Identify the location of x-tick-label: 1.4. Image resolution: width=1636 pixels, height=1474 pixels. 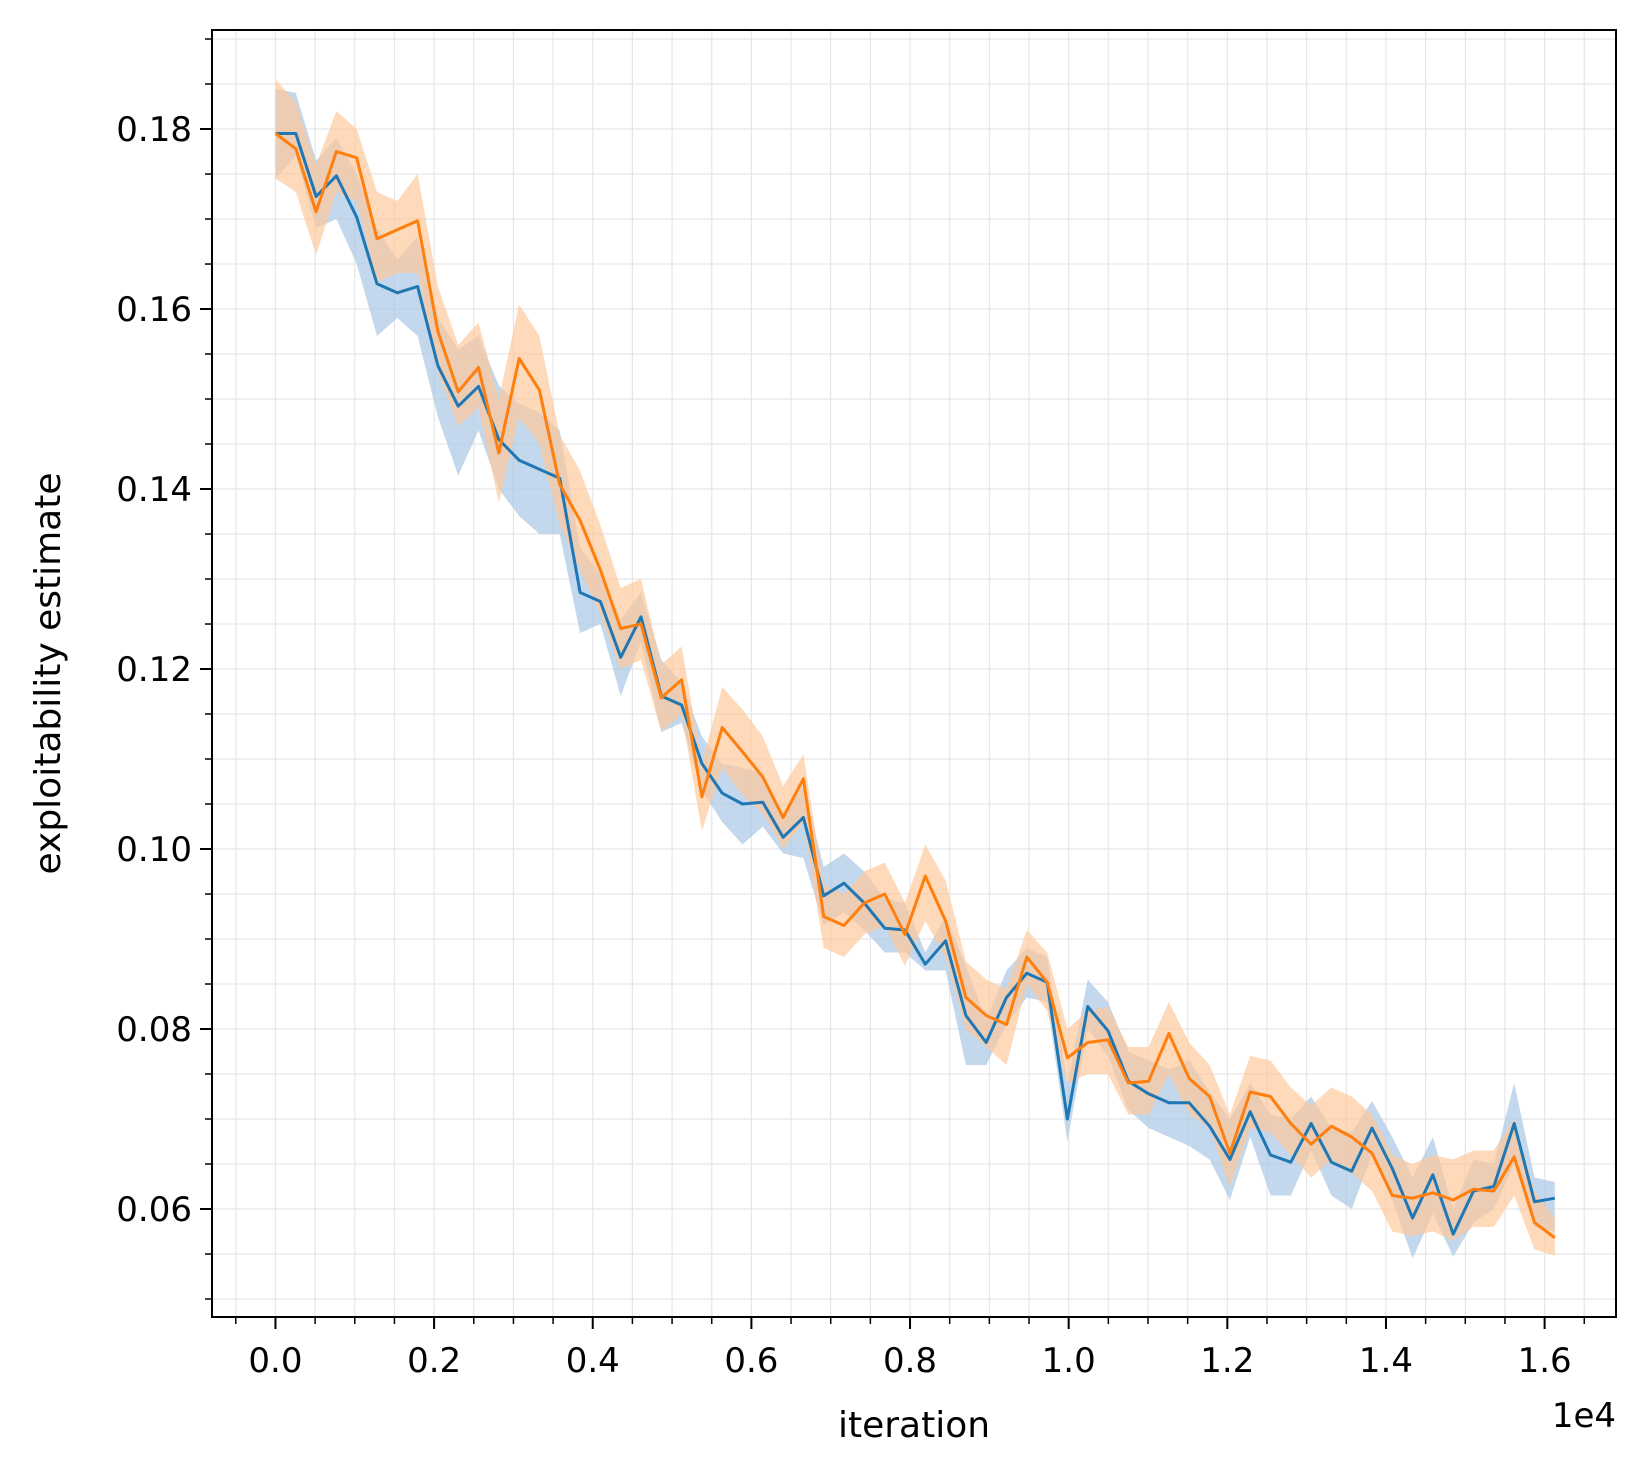
(1386, 1361).